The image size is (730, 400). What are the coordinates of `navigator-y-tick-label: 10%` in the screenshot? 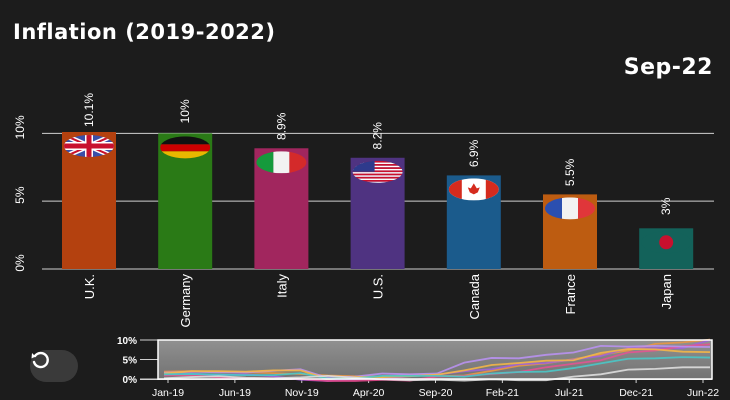 It's located at (127, 341).